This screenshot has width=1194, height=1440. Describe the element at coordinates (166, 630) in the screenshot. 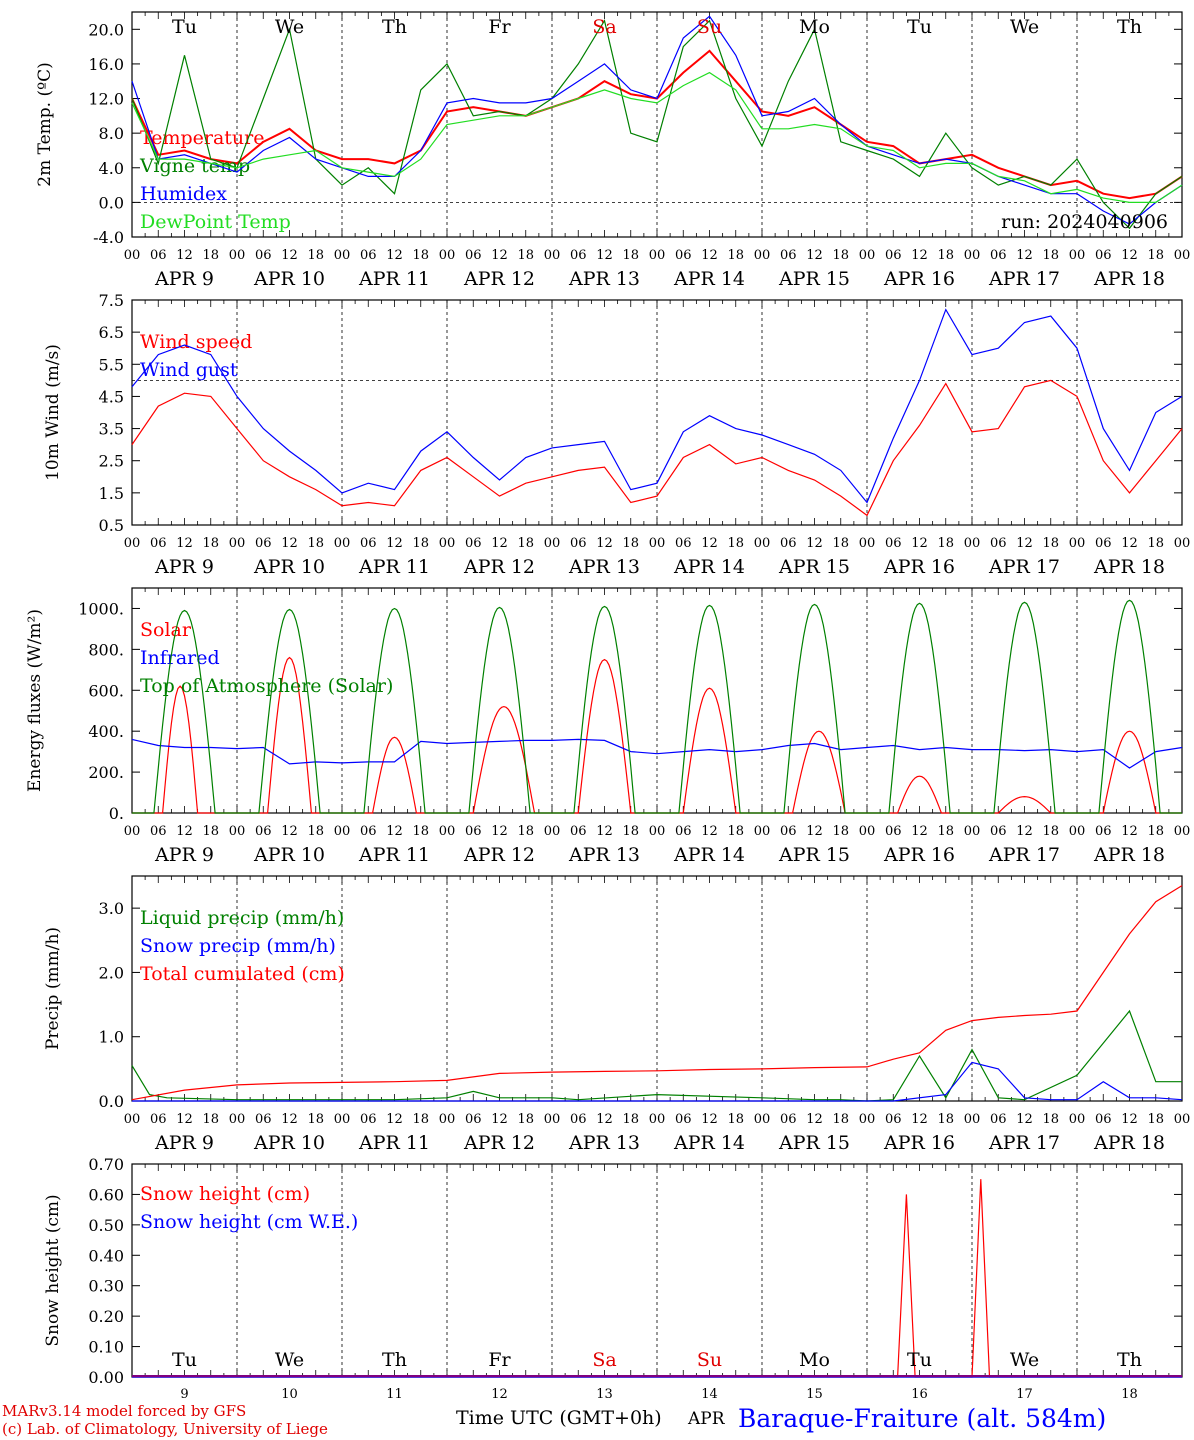

I see `legend-entry: Solar` at that location.